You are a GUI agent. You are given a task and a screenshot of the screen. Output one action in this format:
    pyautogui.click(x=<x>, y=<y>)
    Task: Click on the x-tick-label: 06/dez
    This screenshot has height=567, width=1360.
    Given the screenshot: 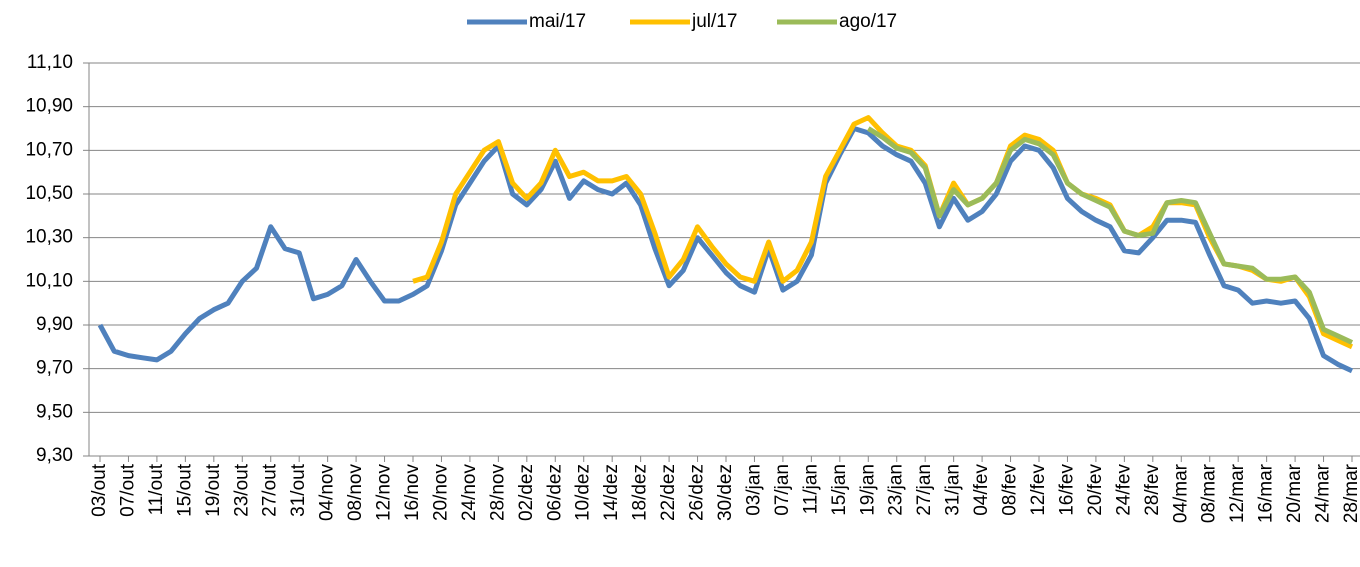 What is the action you would take?
    pyautogui.click(x=554, y=492)
    